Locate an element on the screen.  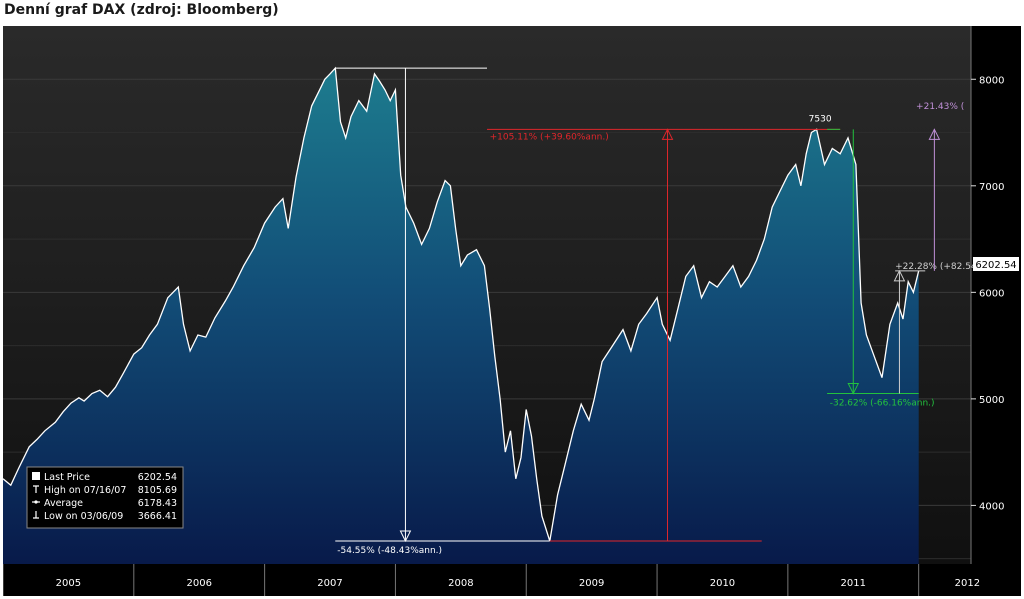
legend-entry-average: Average 6178.43 is located at coordinates (104, 503).